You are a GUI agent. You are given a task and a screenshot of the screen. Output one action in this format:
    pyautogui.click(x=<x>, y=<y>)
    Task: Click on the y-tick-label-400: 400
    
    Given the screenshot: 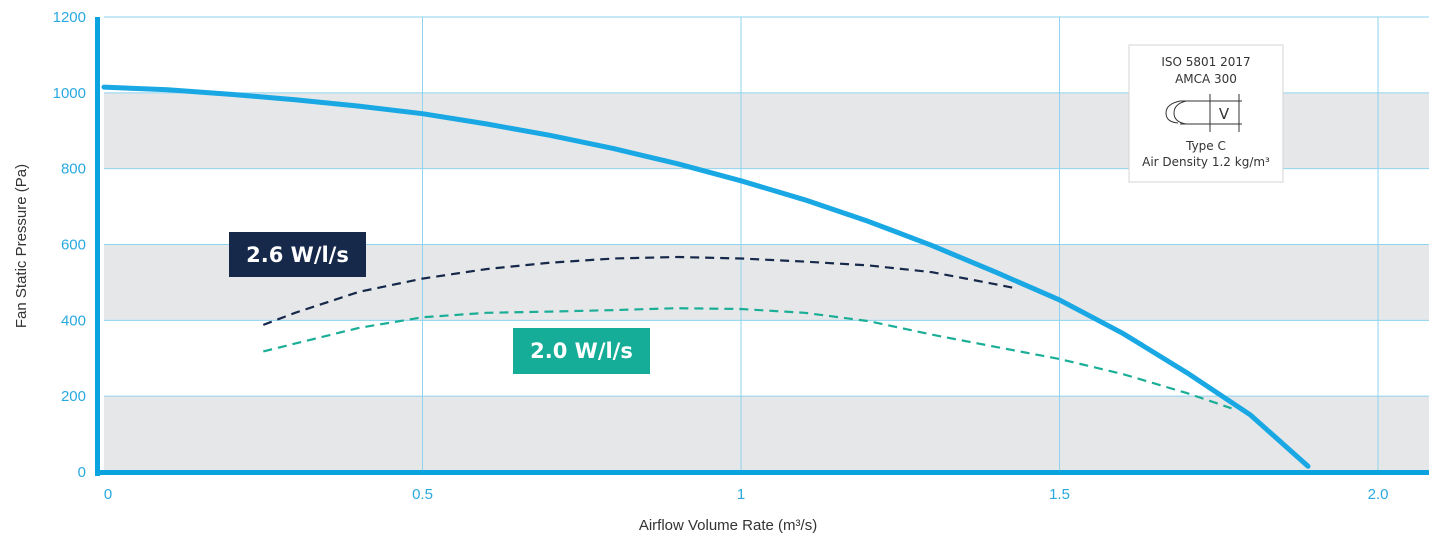 What is the action you would take?
    pyautogui.click(x=73, y=320)
    